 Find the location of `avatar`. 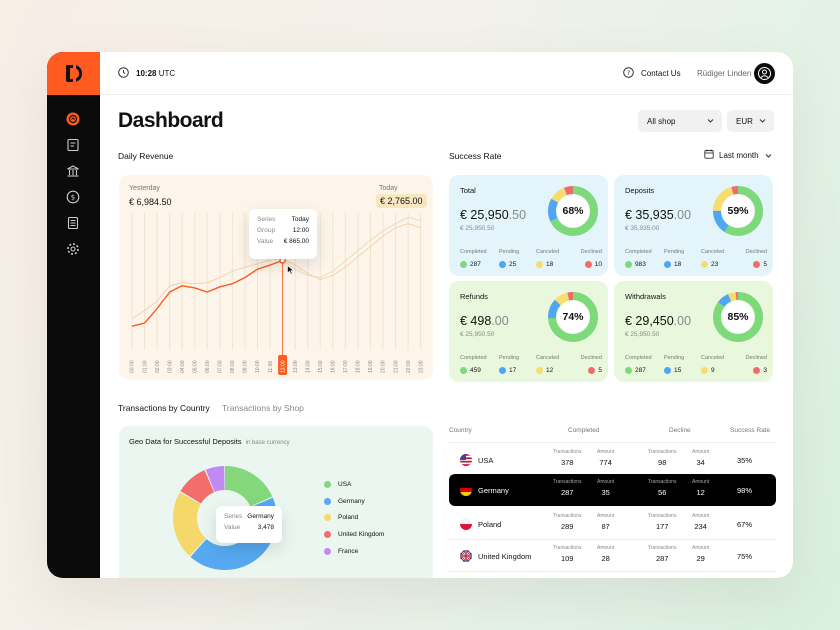

avatar is located at coordinates (764, 73).